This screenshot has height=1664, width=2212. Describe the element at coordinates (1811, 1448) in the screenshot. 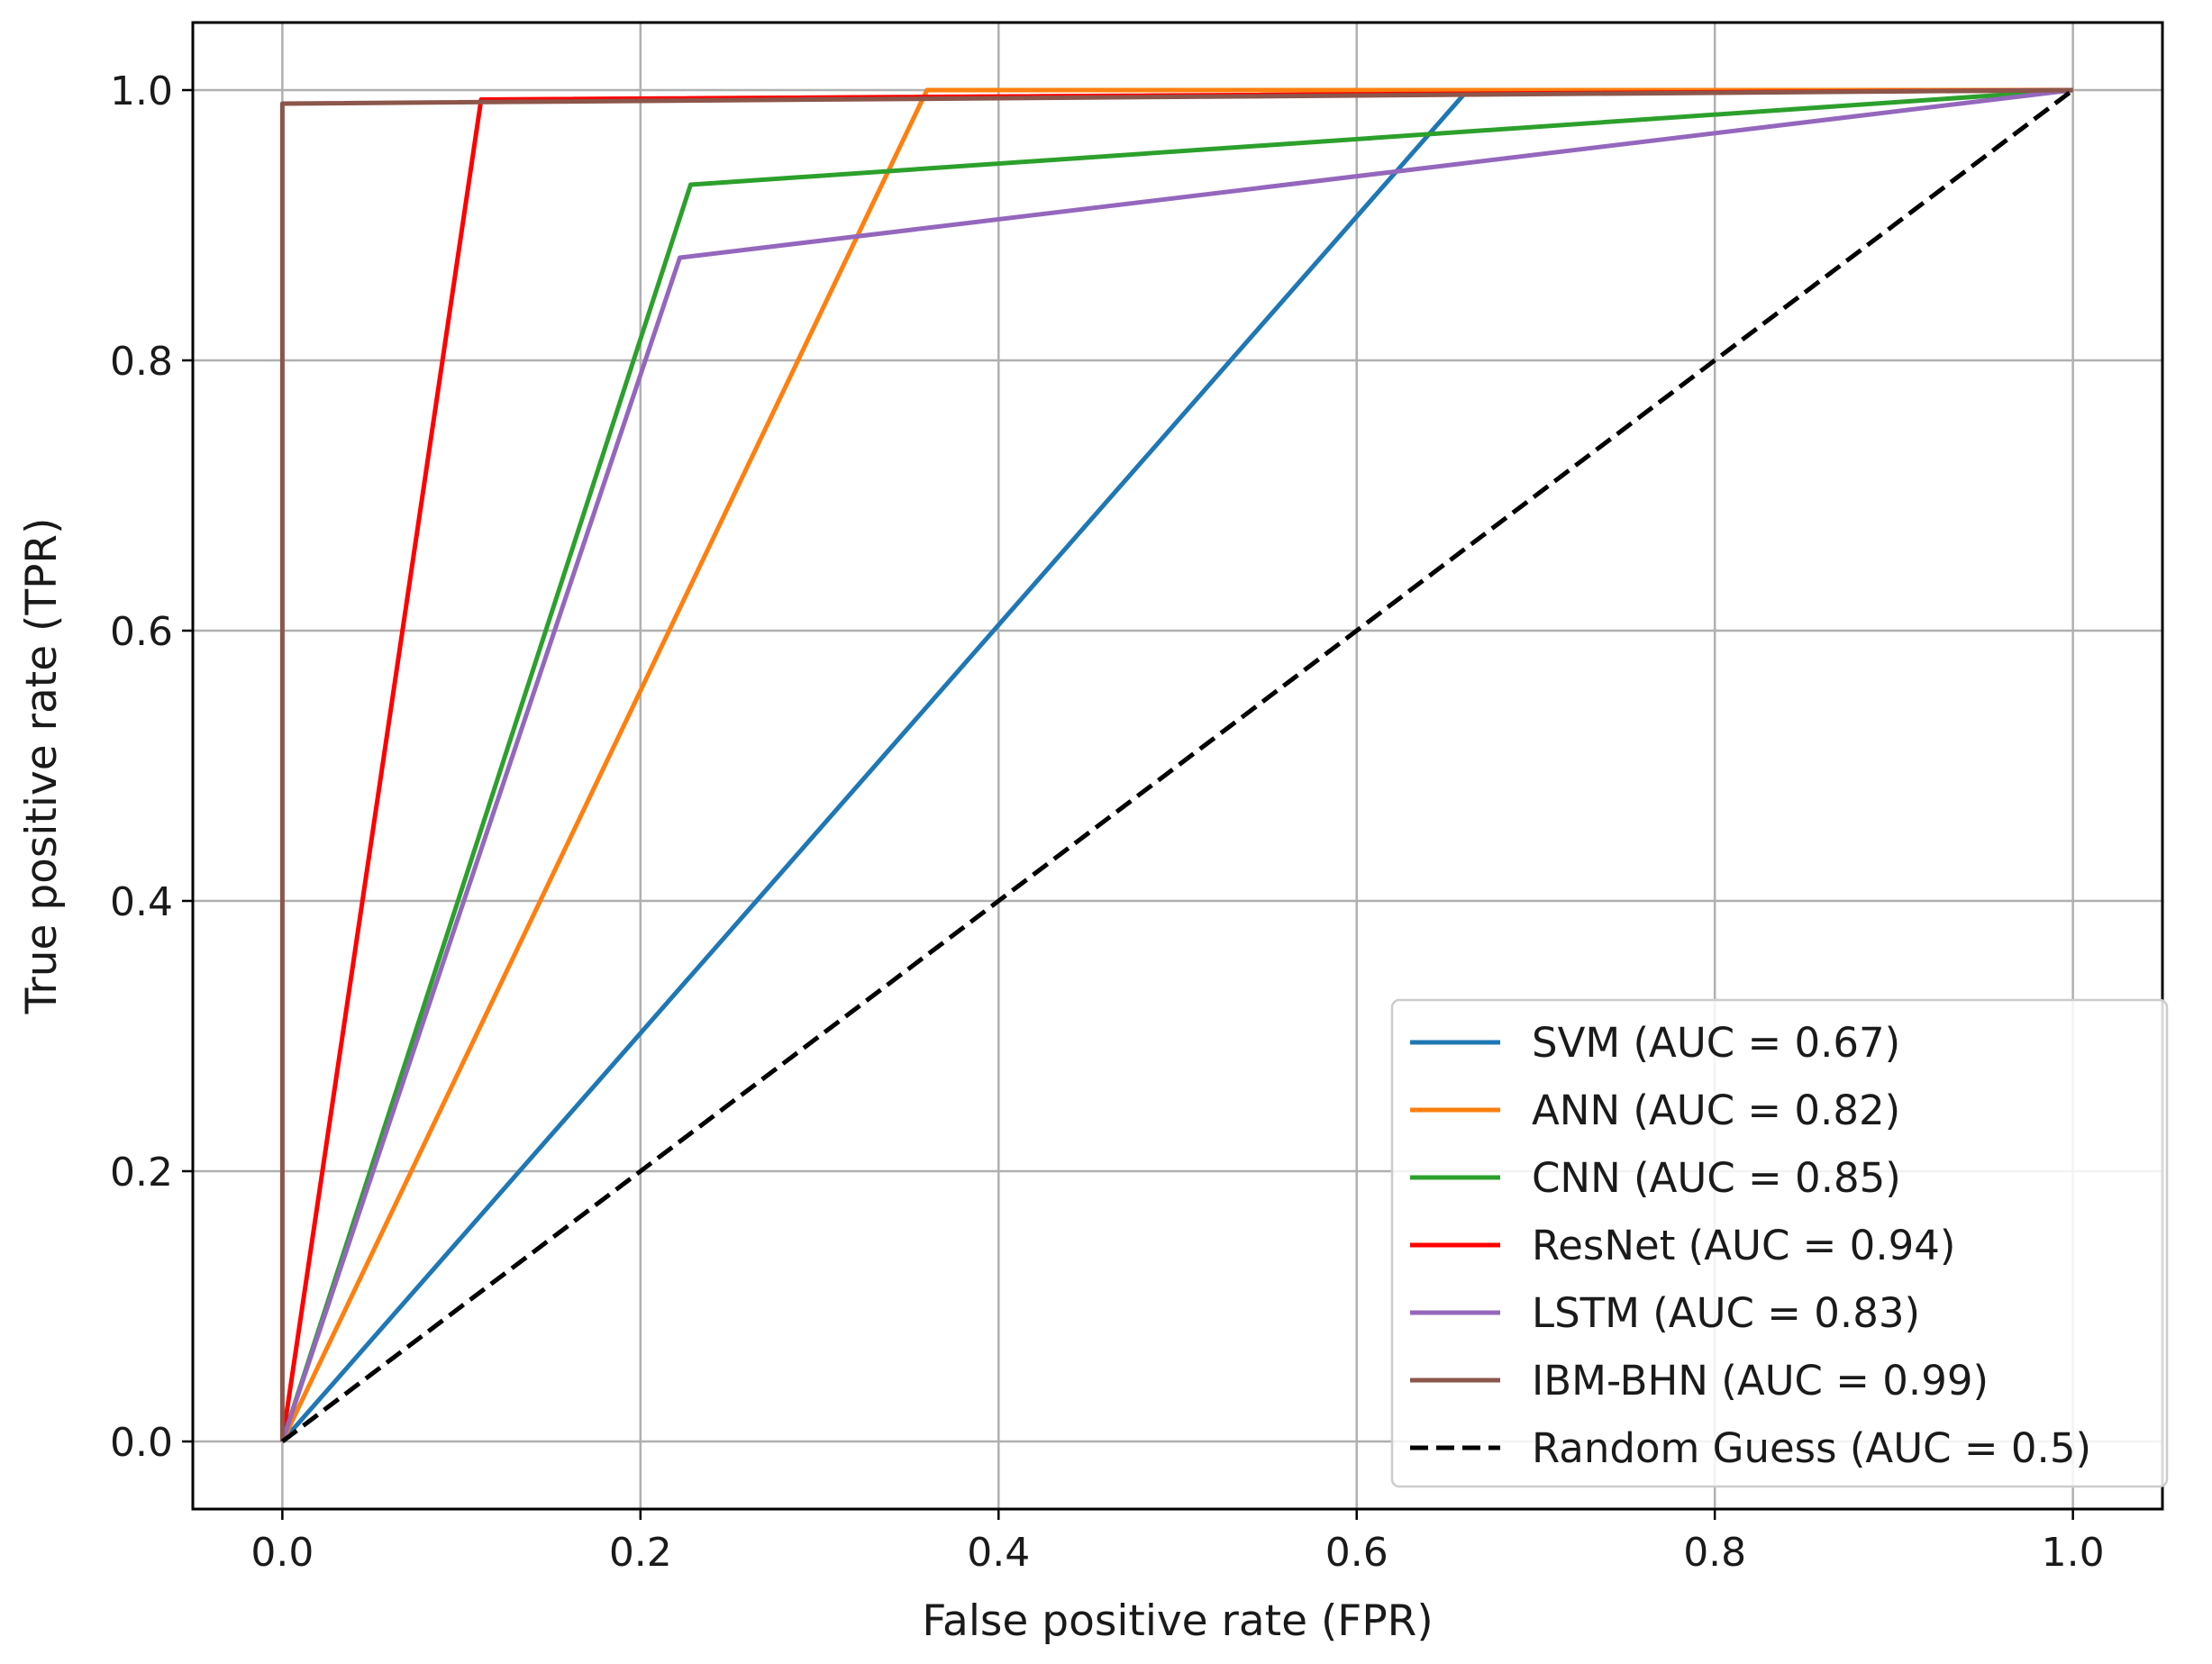

I see `legend-label: Random Guess (AUC = 0.5)` at that location.